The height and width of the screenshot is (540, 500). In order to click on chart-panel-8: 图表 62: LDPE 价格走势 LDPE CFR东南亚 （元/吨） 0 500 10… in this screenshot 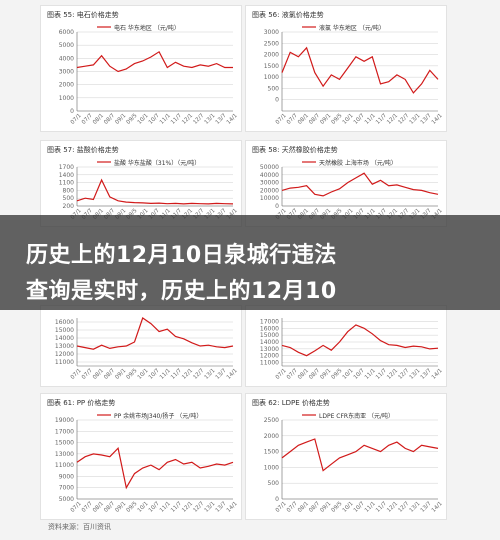, I will do `click(346, 456)`.